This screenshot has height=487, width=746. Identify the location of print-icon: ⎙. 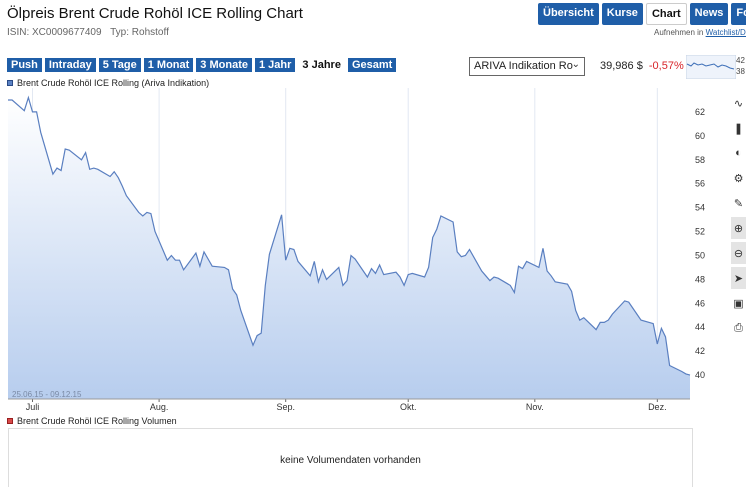
(738, 328).